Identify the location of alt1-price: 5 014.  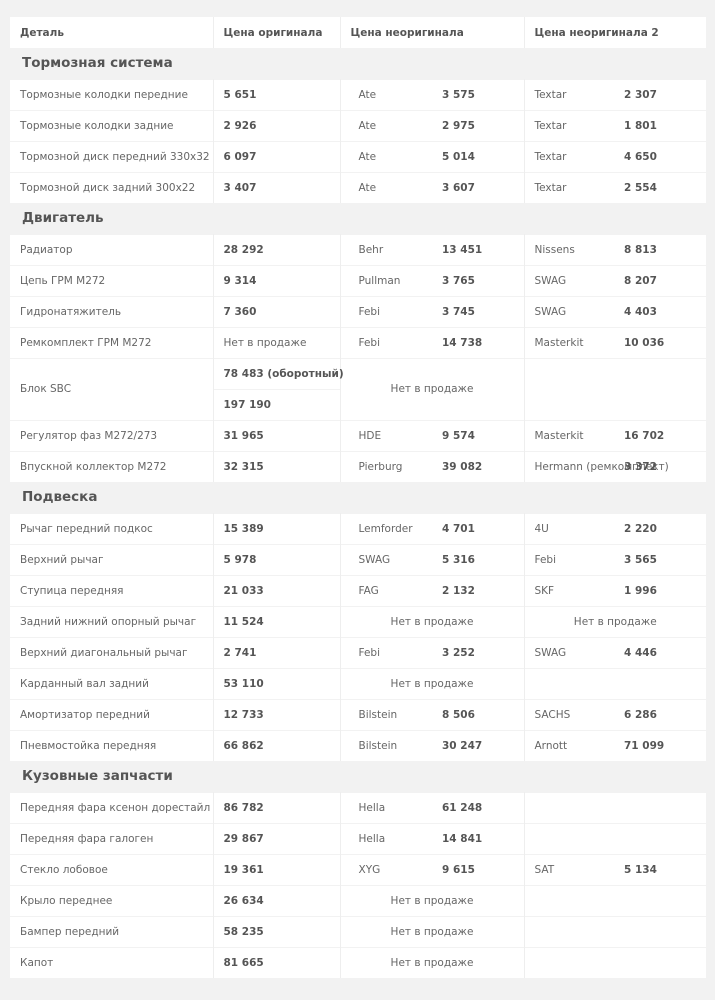
(478, 156).